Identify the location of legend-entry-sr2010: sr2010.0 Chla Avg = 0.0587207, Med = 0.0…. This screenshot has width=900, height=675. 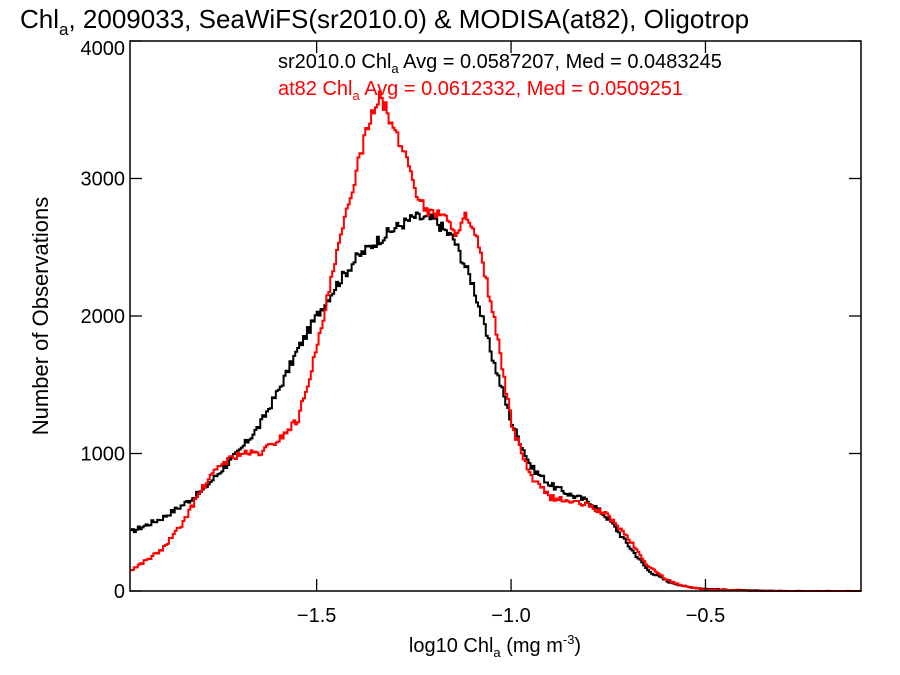
(500, 63).